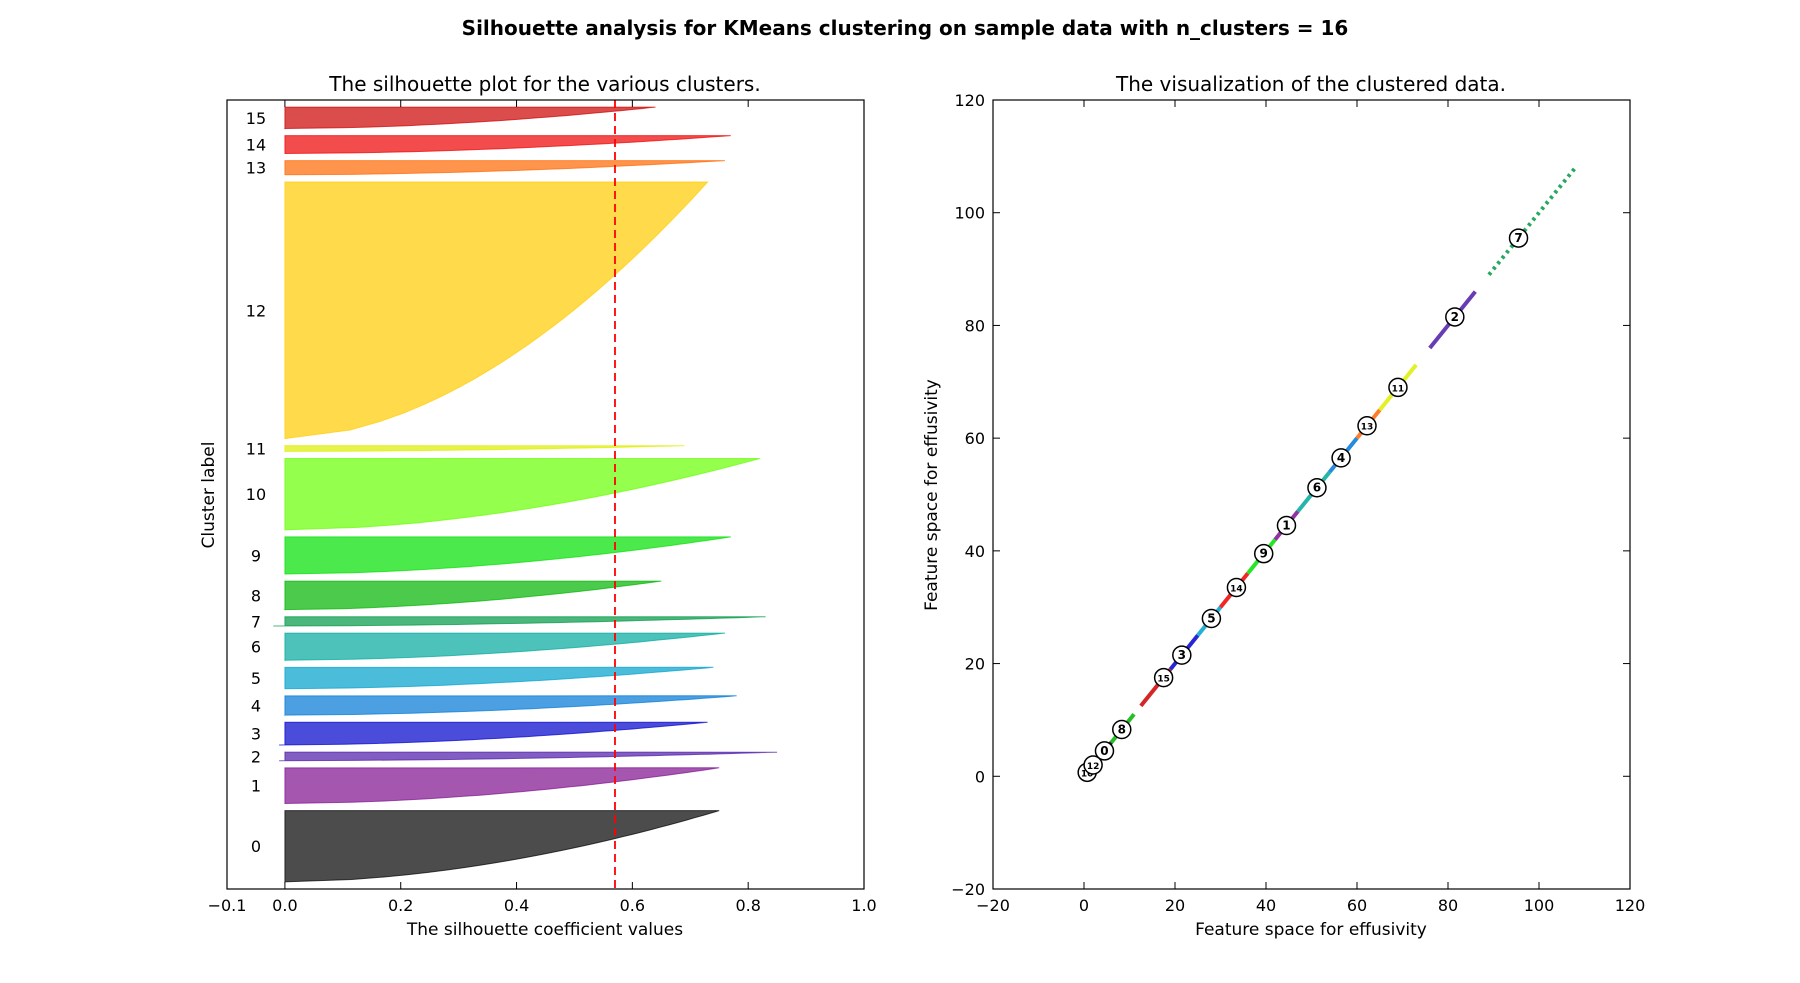  I want to click on silhouette-xtick-label: 0.6, so click(632, 905).